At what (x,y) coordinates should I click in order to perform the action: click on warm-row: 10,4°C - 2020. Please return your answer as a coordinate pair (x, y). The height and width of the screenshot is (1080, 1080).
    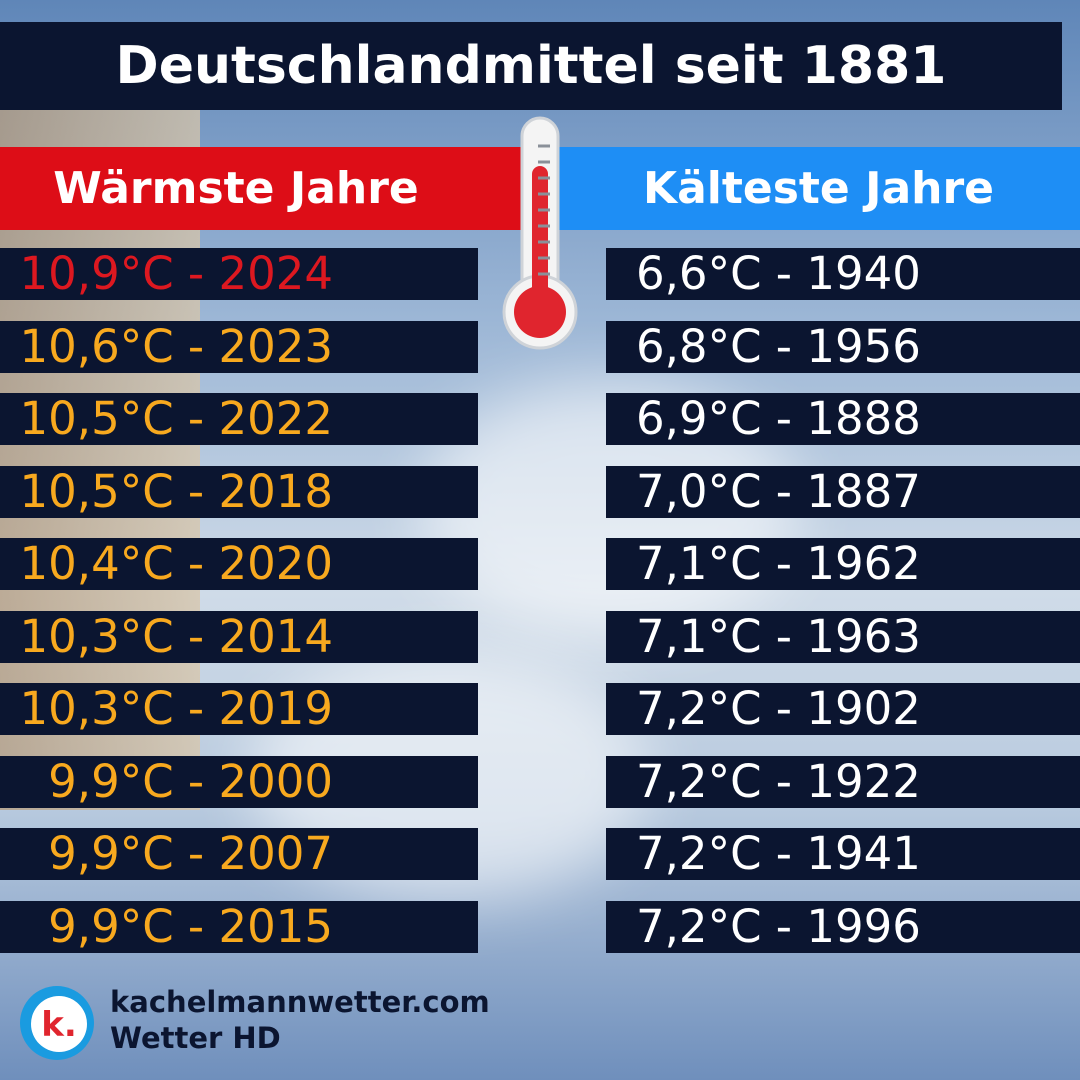
    Looking at the image, I should click on (239, 564).